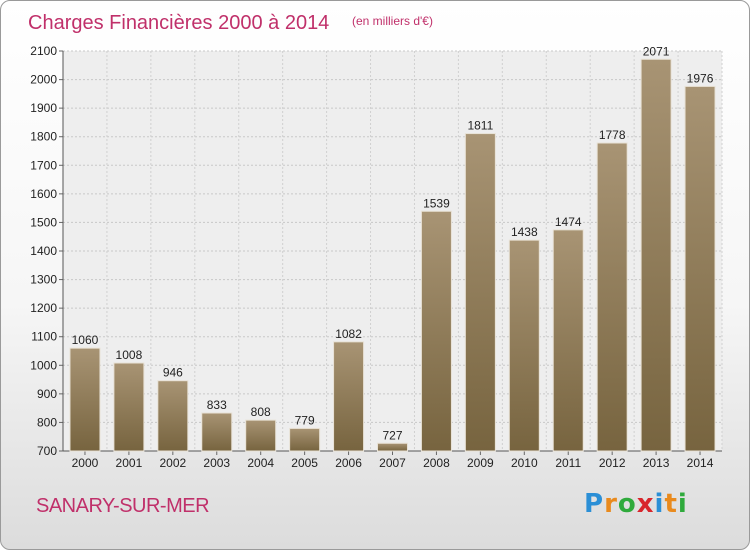  I want to click on y-tick-label: 2100, so click(43, 51).